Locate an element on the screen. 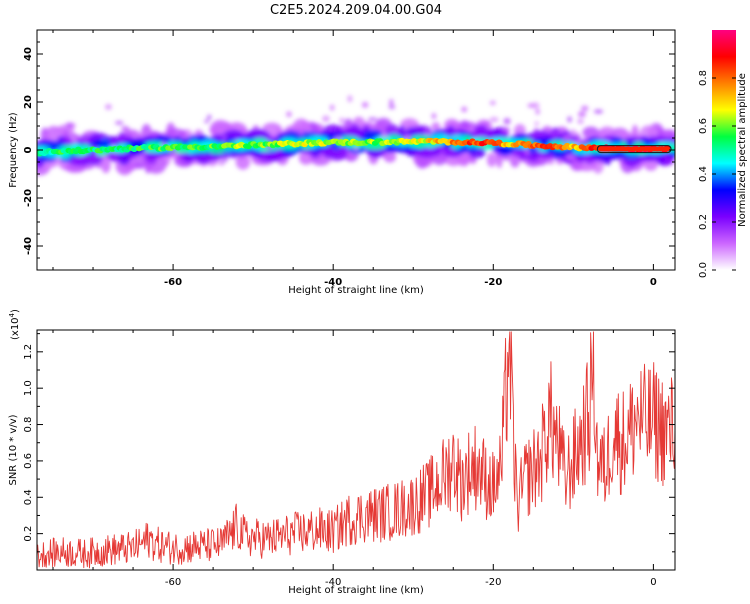 The height and width of the screenshot is (604, 750). snr-multiplier-base: (x10 is located at coordinates (15, 328).